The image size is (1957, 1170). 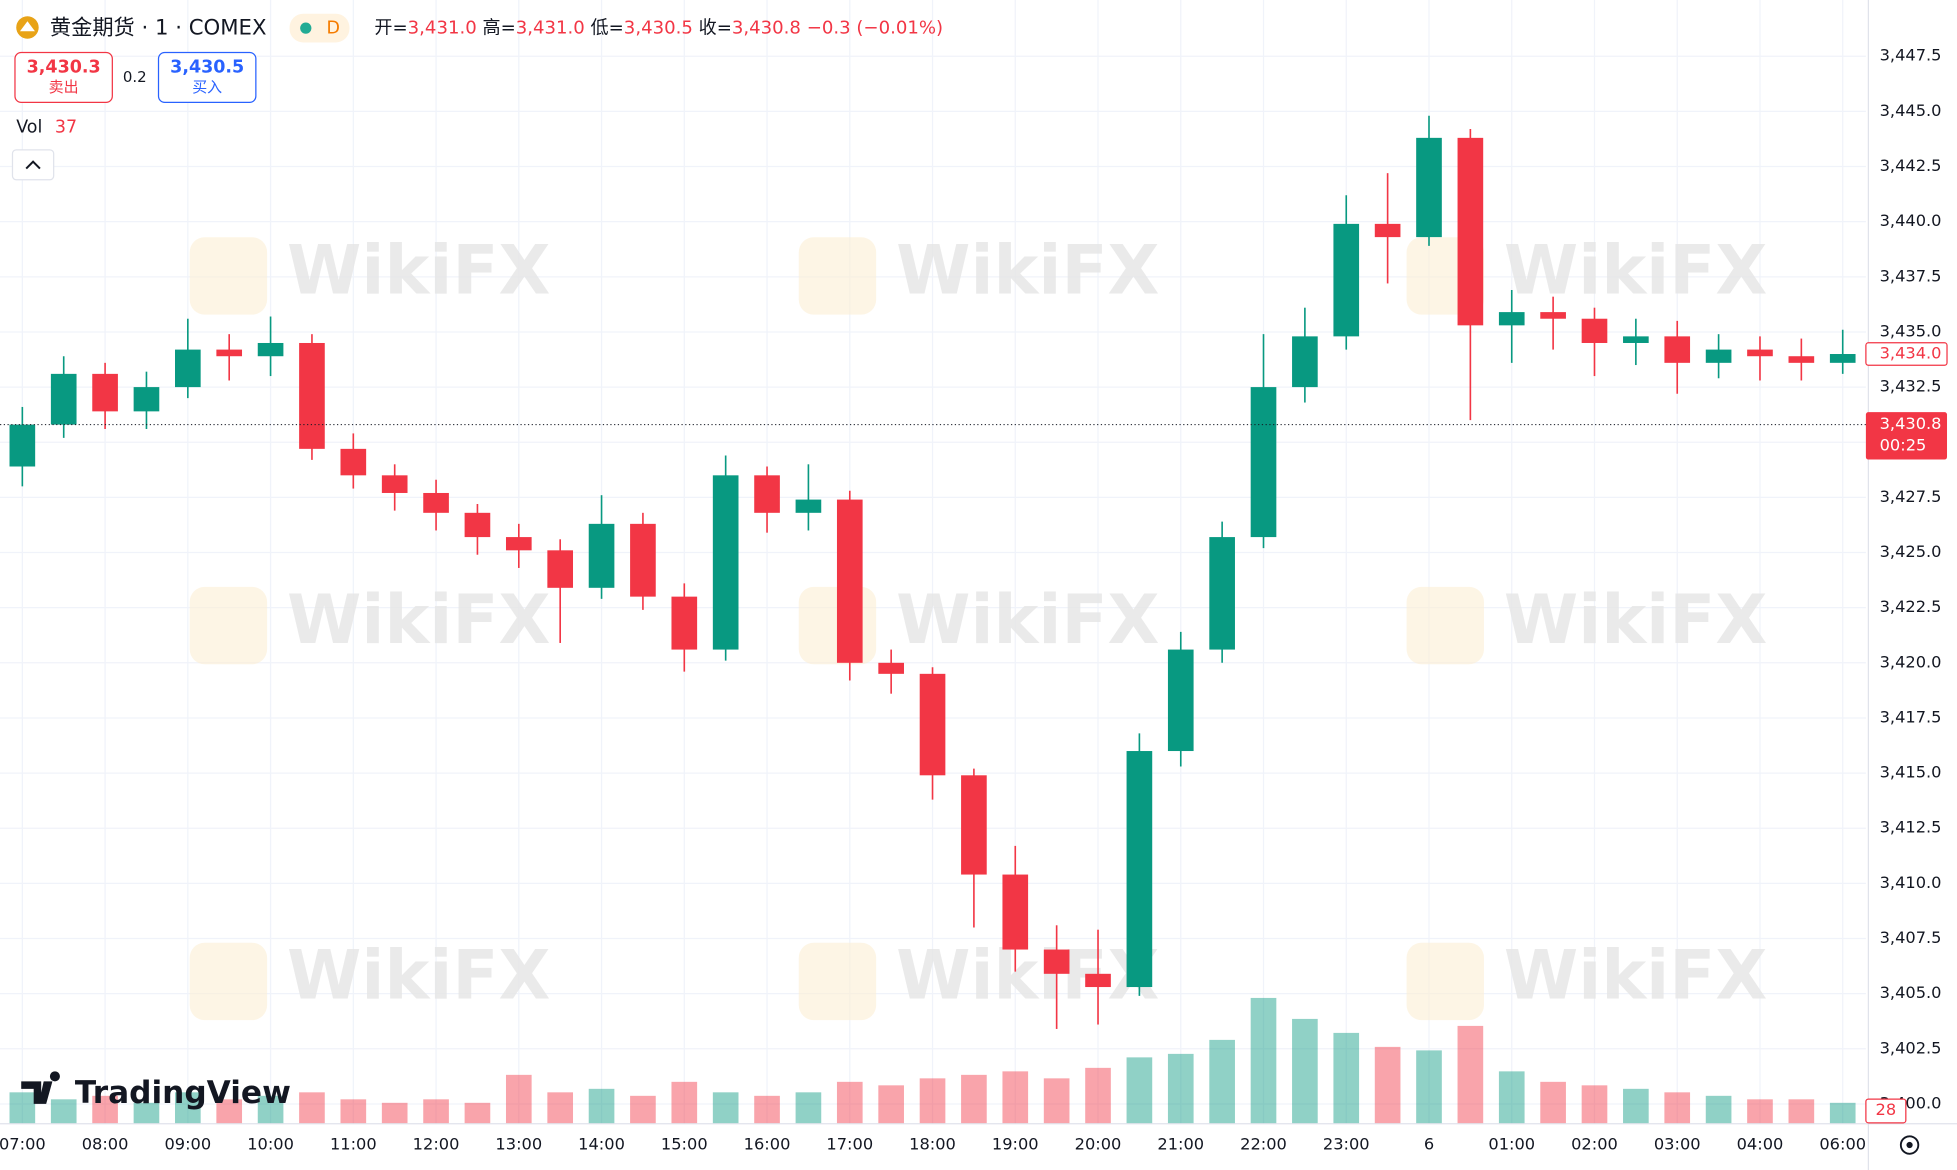 I want to click on x-tick-label: 14:00, so click(x=601, y=1144).